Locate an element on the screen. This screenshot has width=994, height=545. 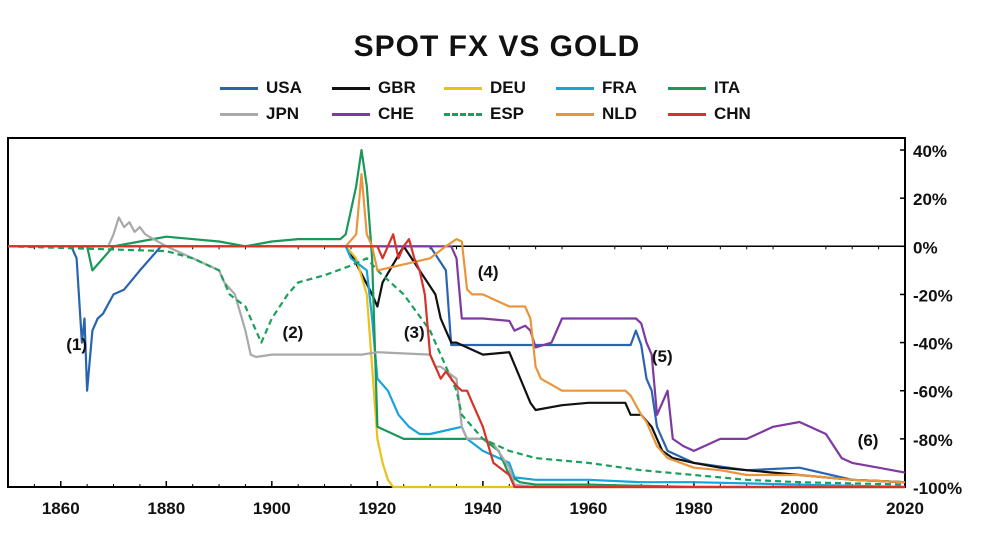
y-tick-label: -60% is located at coordinates (933, 392).